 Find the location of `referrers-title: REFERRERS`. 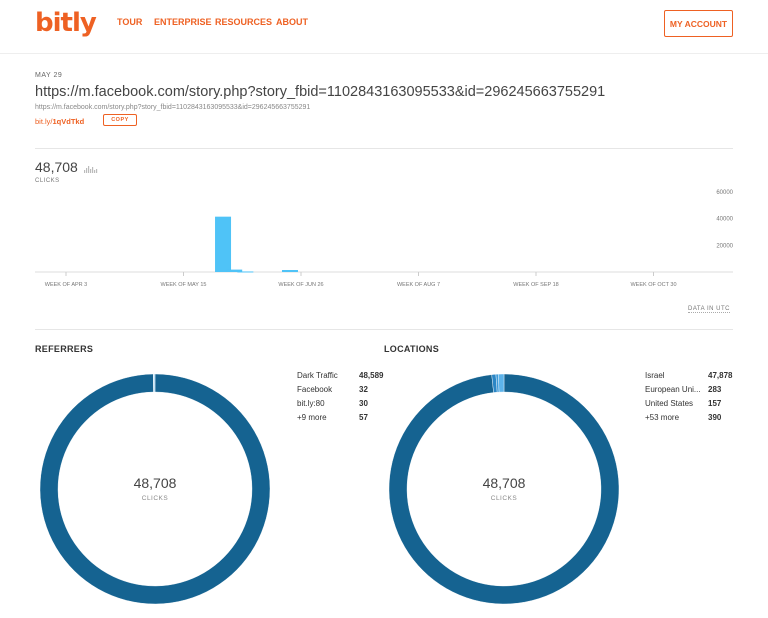

referrers-title: REFERRERS is located at coordinates (64, 349).